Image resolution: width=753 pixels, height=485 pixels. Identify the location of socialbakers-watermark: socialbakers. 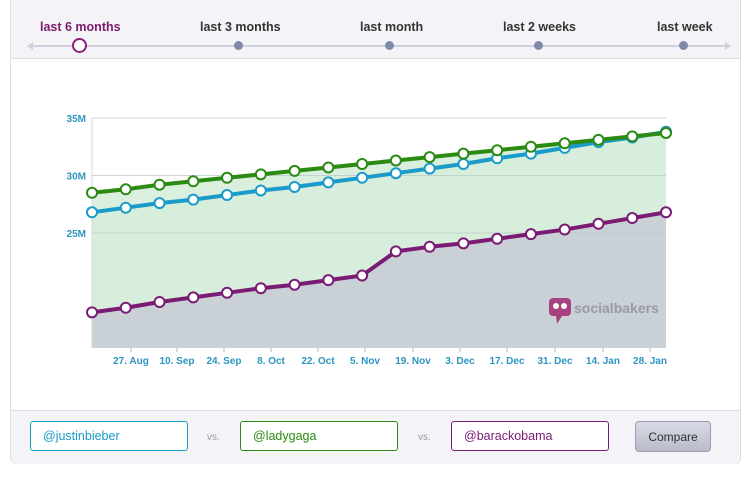
(604, 311).